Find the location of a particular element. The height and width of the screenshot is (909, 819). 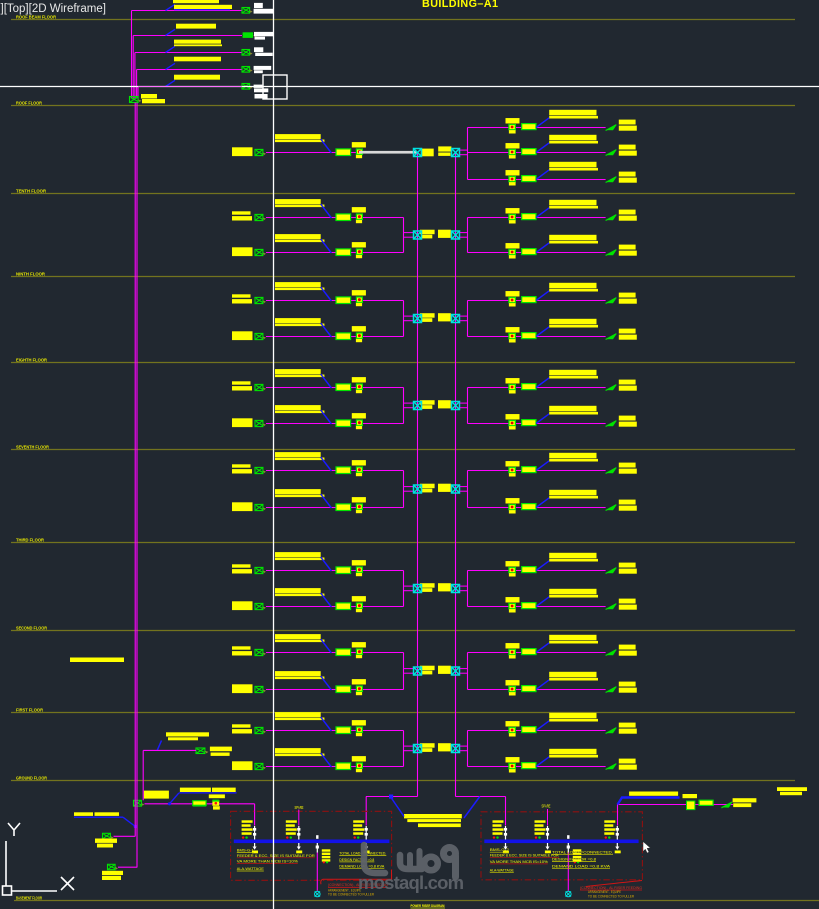

svg-text: BMS-G-2 is located at coordinates (499, 850).